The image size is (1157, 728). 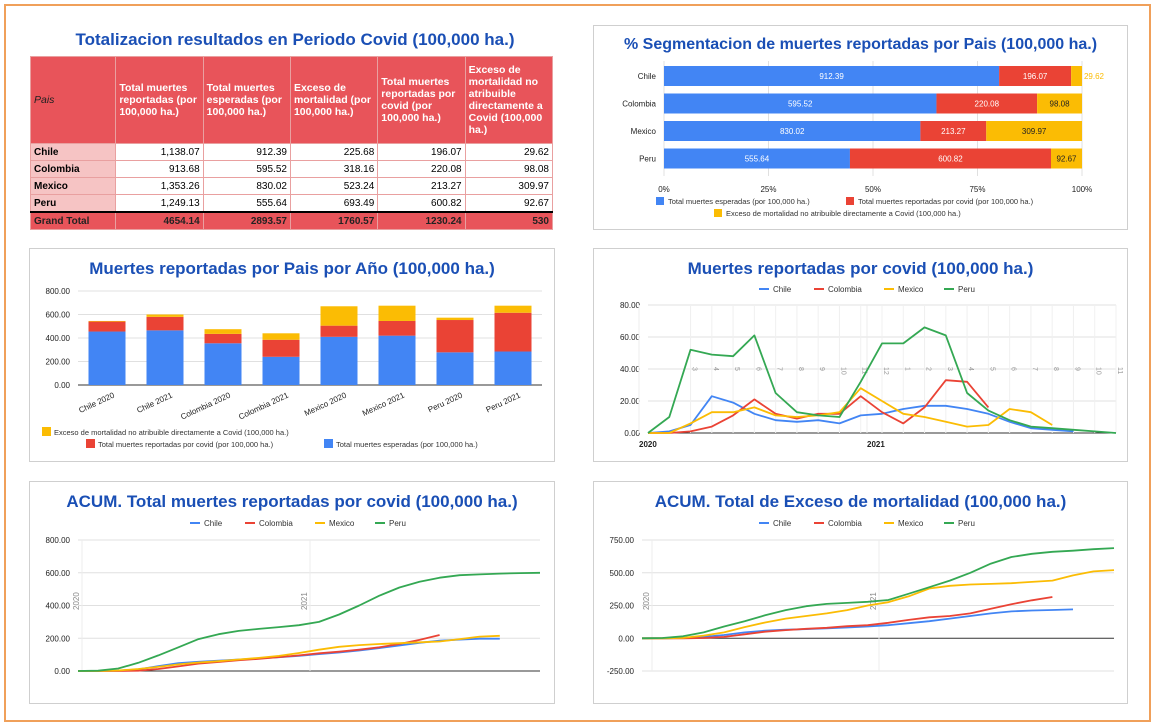 What do you see at coordinates (966, 523) in the screenshot?
I see `legend-label: Peru` at bounding box center [966, 523].